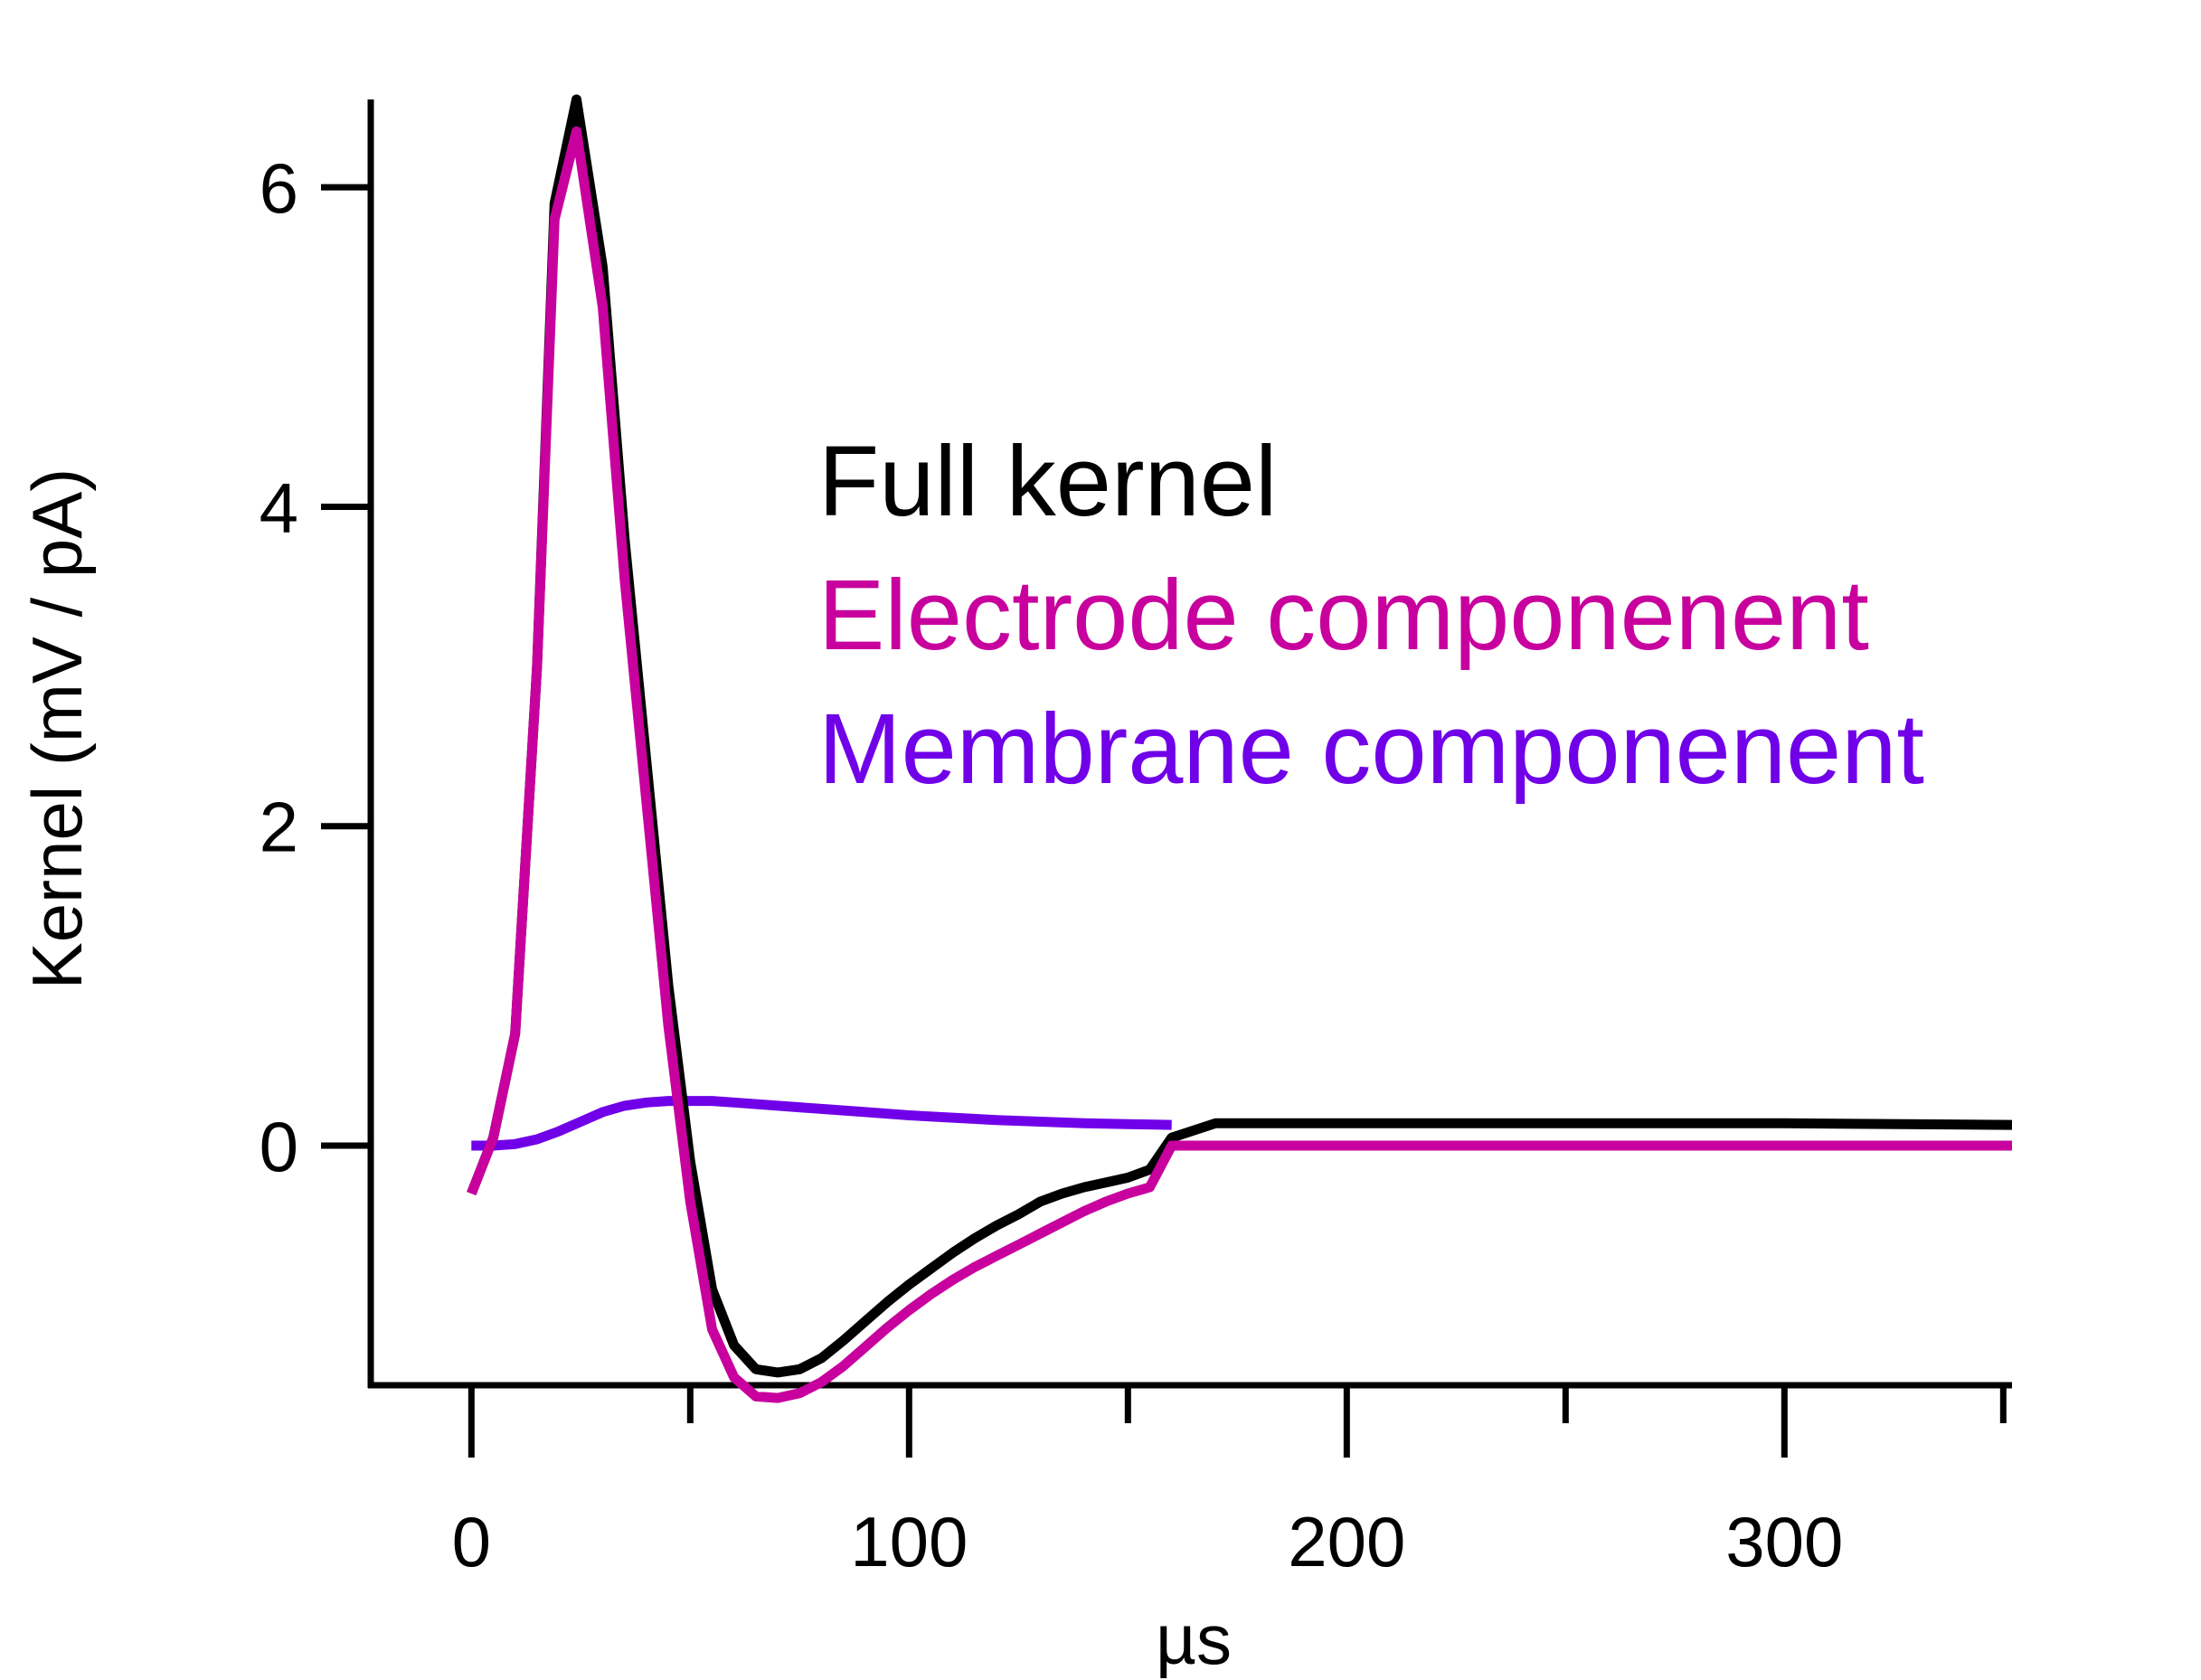 The height and width of the screenshot is (1680, 2201). I want to click on y-axis-label: Kernel (mV / pA), so click(57, 729).